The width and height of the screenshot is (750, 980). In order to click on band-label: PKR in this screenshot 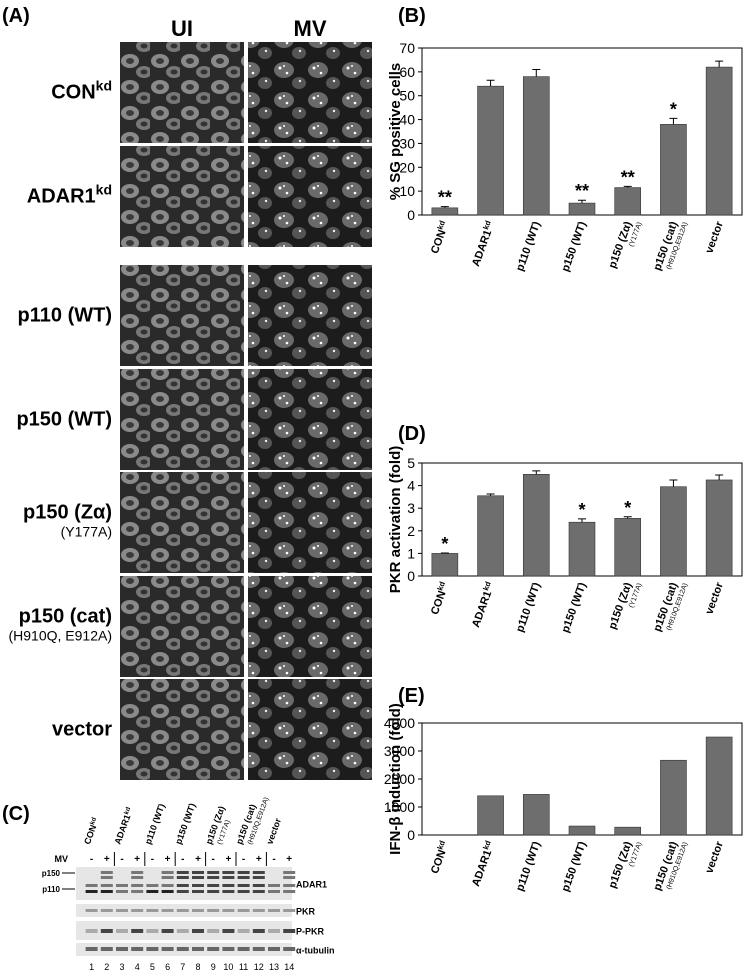, I will do `click(306, 912)`.